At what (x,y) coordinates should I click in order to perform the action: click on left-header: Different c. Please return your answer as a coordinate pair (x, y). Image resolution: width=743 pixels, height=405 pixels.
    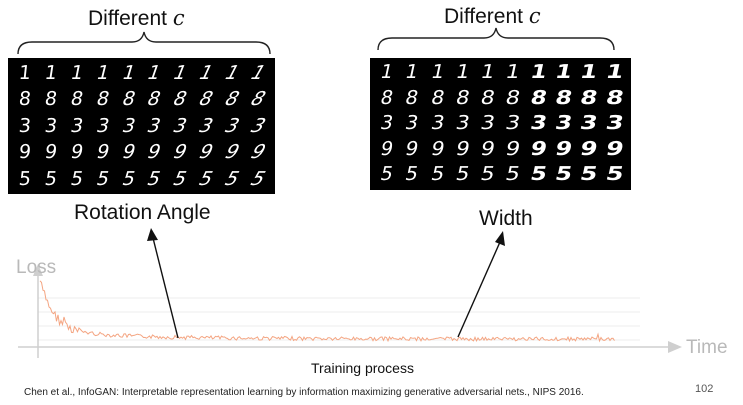
    Looking at the image, I should click on (136, 18).